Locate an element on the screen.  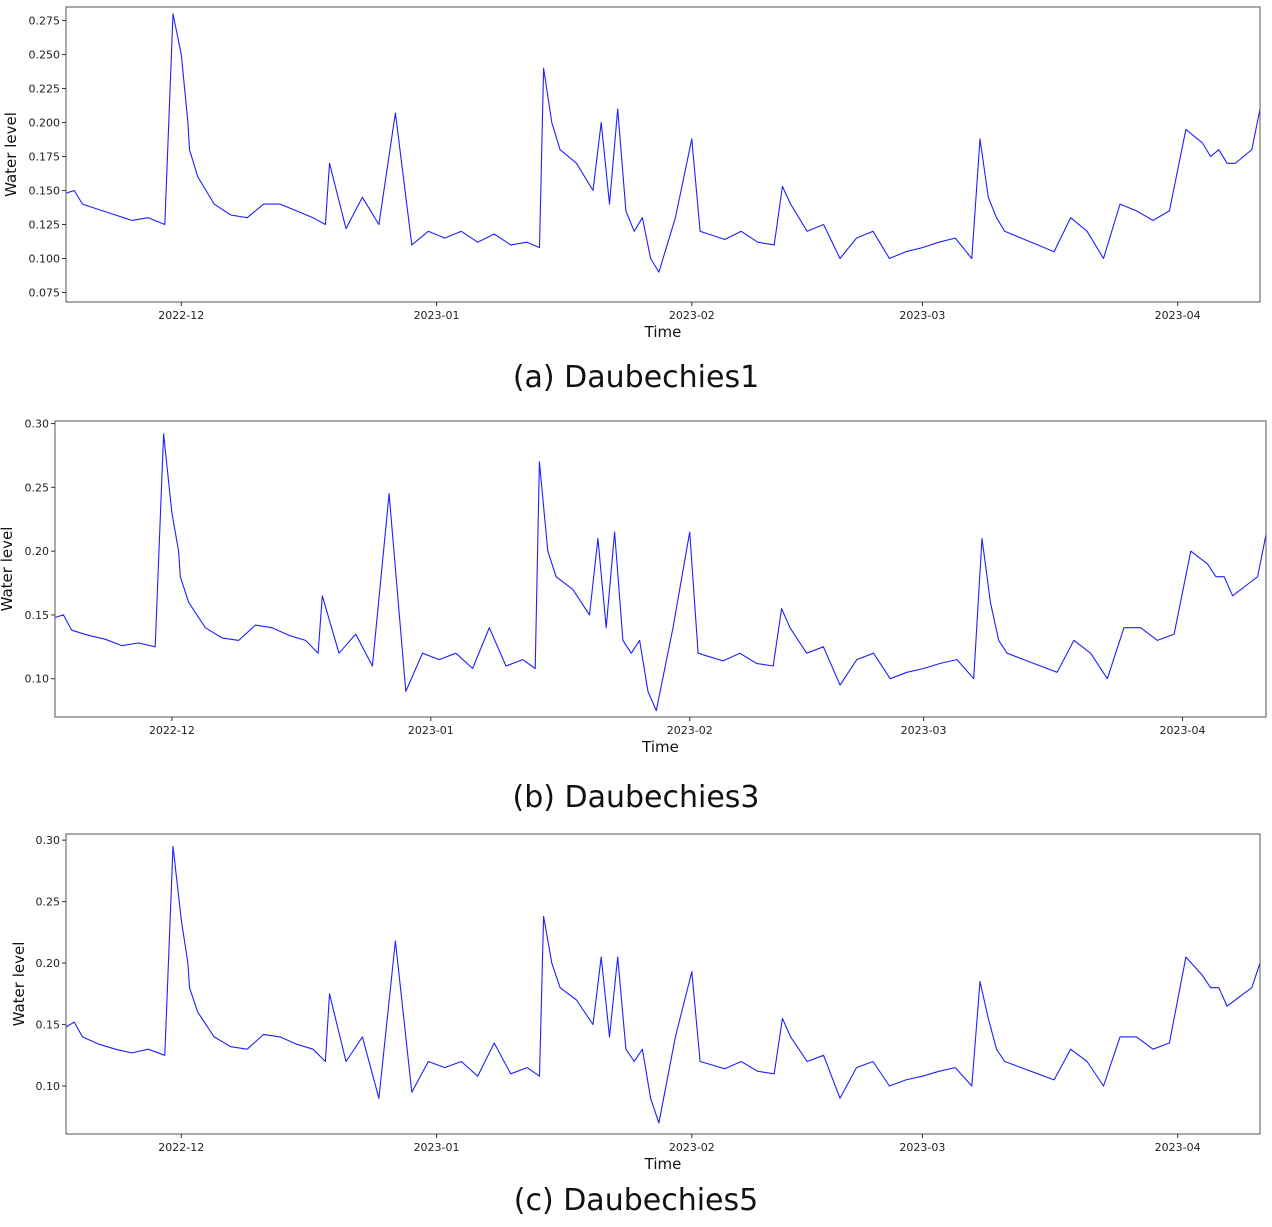
y-tick-label: 0.225 is located at coordinates (45, 89).